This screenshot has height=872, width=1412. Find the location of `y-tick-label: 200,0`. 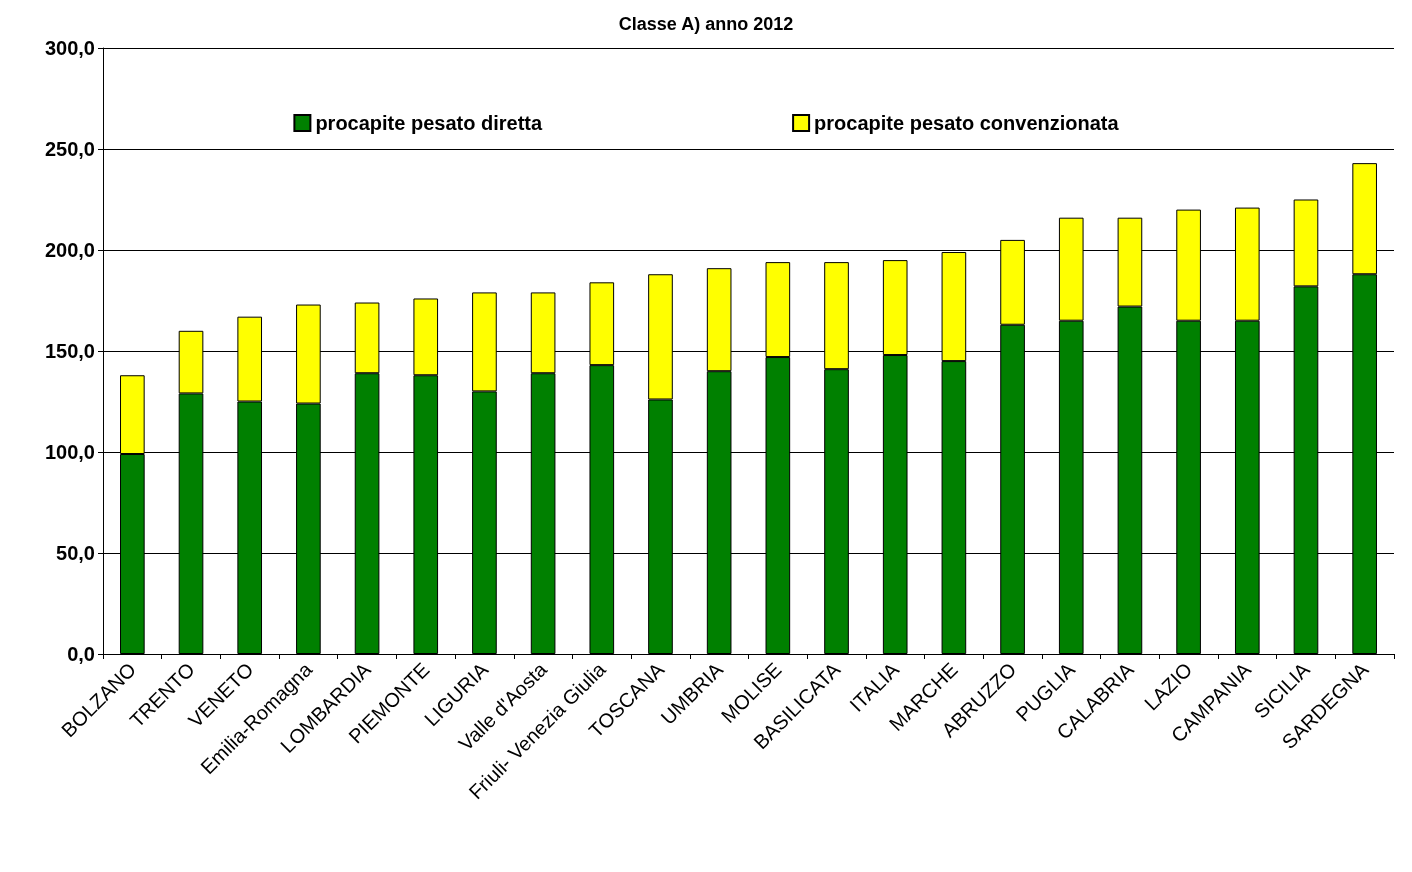

y-tick-label: 200,0 is located at coordinates (69, 250).